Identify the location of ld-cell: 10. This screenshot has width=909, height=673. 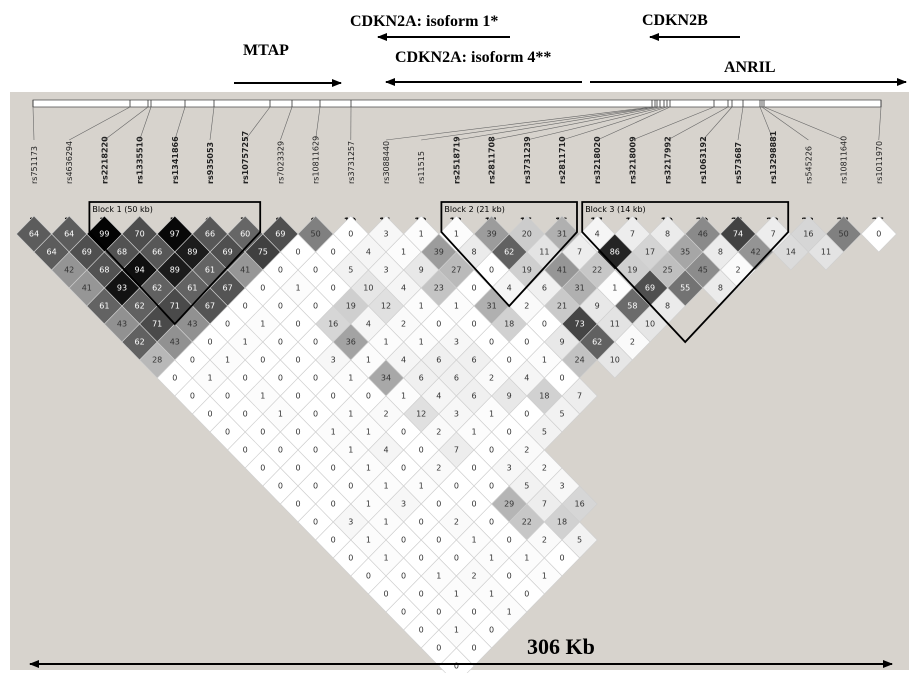
(614, 360).